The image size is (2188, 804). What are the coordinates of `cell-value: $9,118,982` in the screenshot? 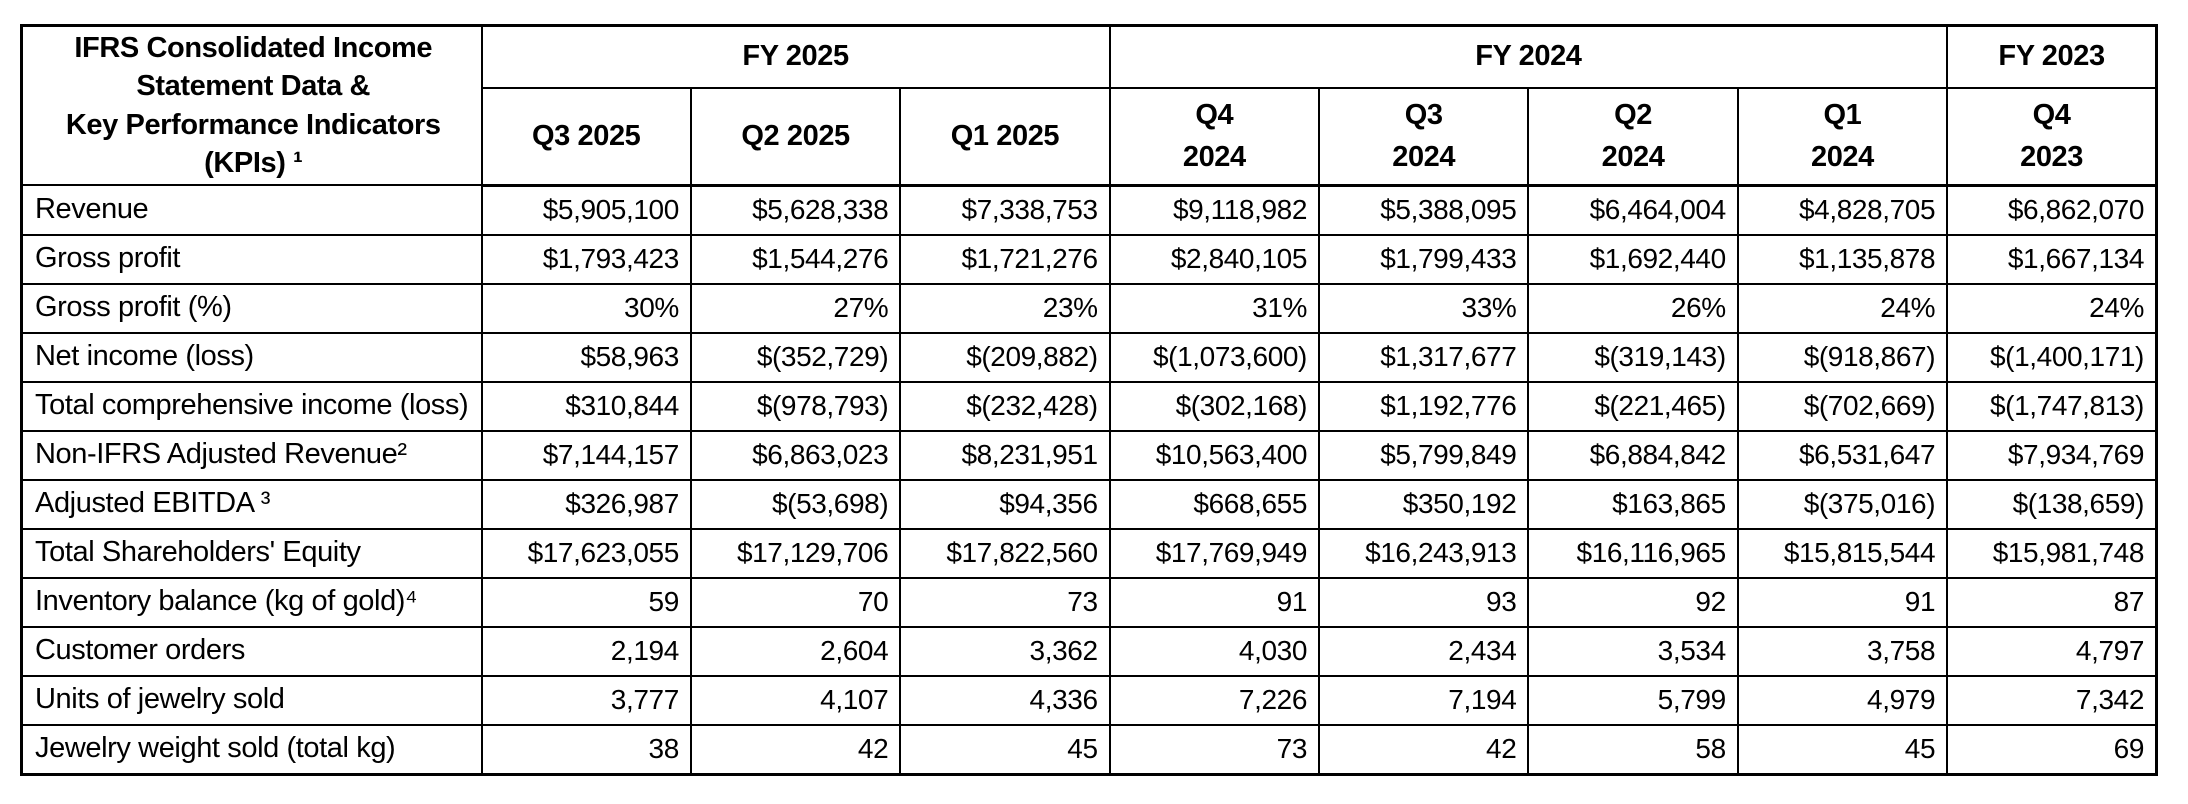 It's located at (1214, 210).